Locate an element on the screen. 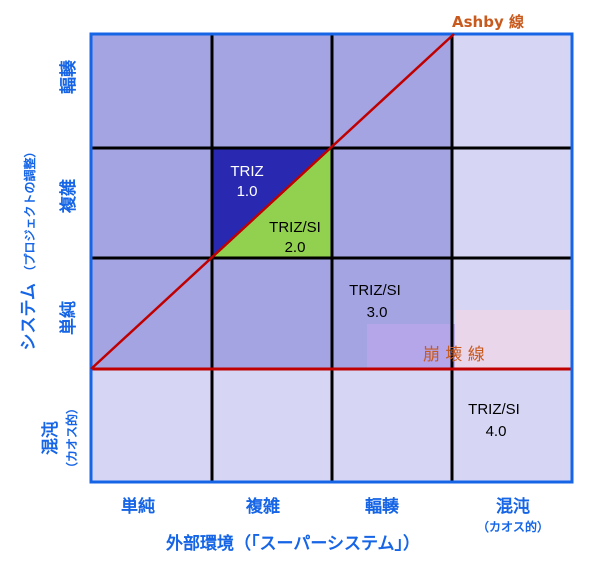 The width and height of the screenshot is (608, 564). y-axis-title: システム （プロジェクトの調整） is located at coordinates (29, 247).